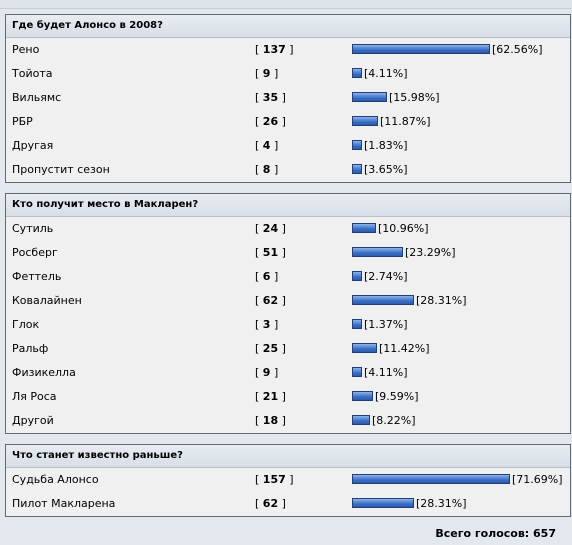  I want to click on poll-option-row: Другая [ 4 ] [1.83%], so click(288, 146).